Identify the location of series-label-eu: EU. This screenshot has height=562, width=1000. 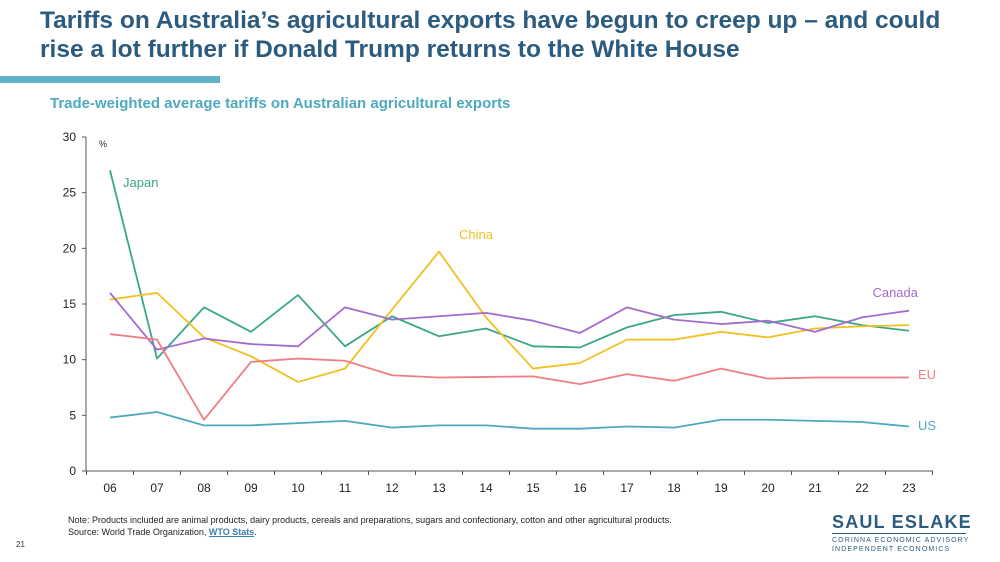
(927, 374).